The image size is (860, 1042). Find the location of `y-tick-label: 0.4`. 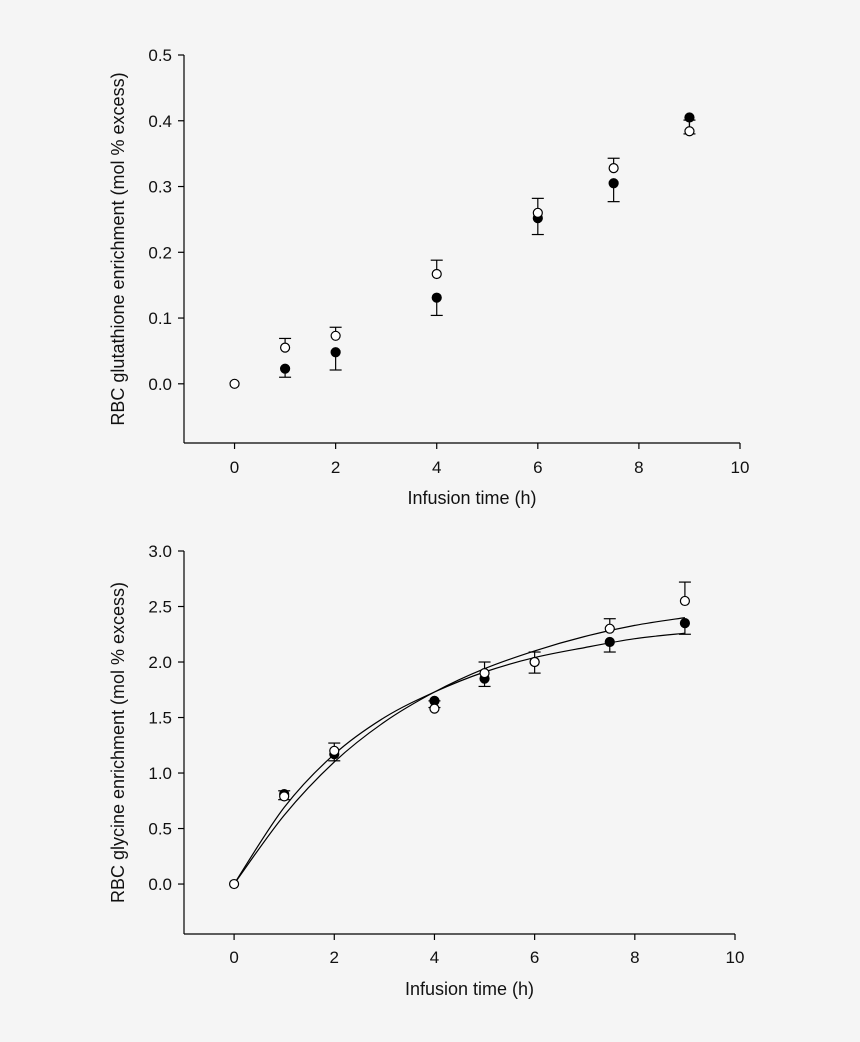

y-tick-label: 0.4 is located at coordinates (160, 121).